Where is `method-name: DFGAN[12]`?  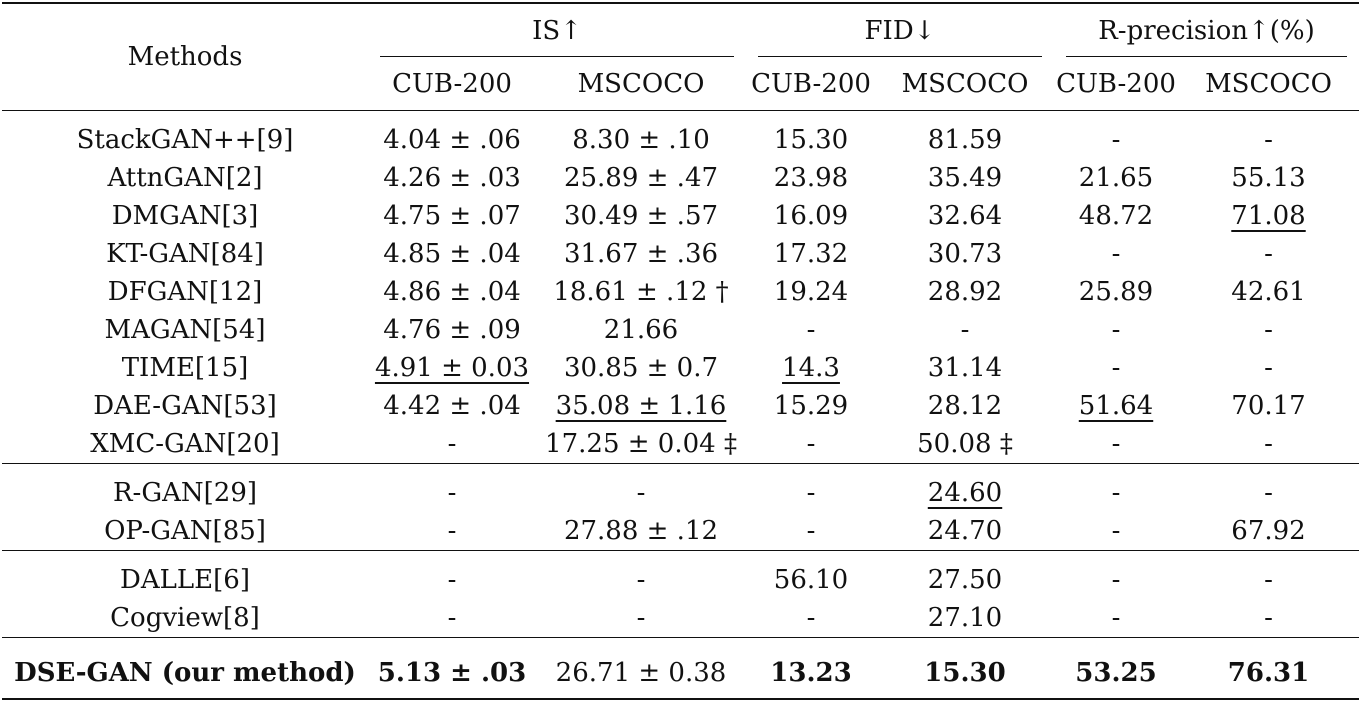 method-name: DFGAN[12] is located at coordinates (185, 292).